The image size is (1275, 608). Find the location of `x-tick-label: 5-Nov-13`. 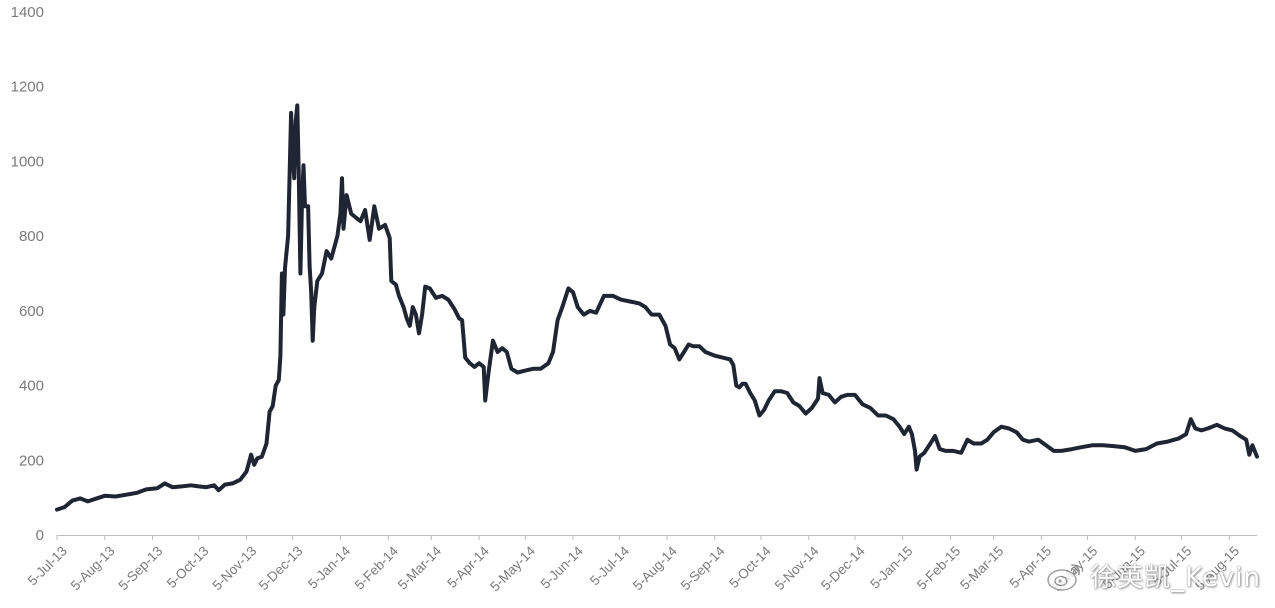

x-tick-label: 5-Nov-13 is located at coordinates (235, 568).